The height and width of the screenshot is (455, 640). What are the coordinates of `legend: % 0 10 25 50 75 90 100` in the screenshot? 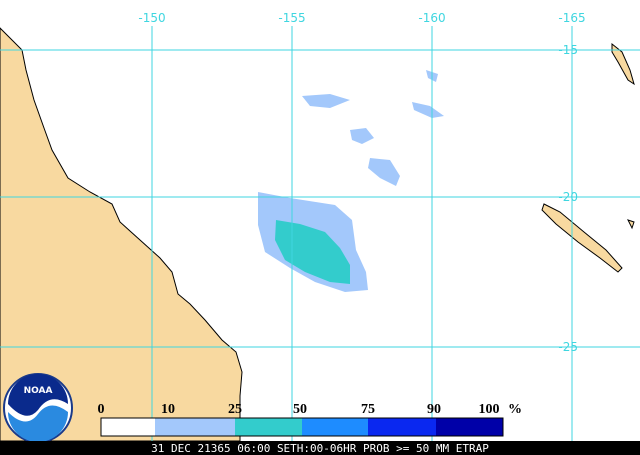 It's located at (310, 419).